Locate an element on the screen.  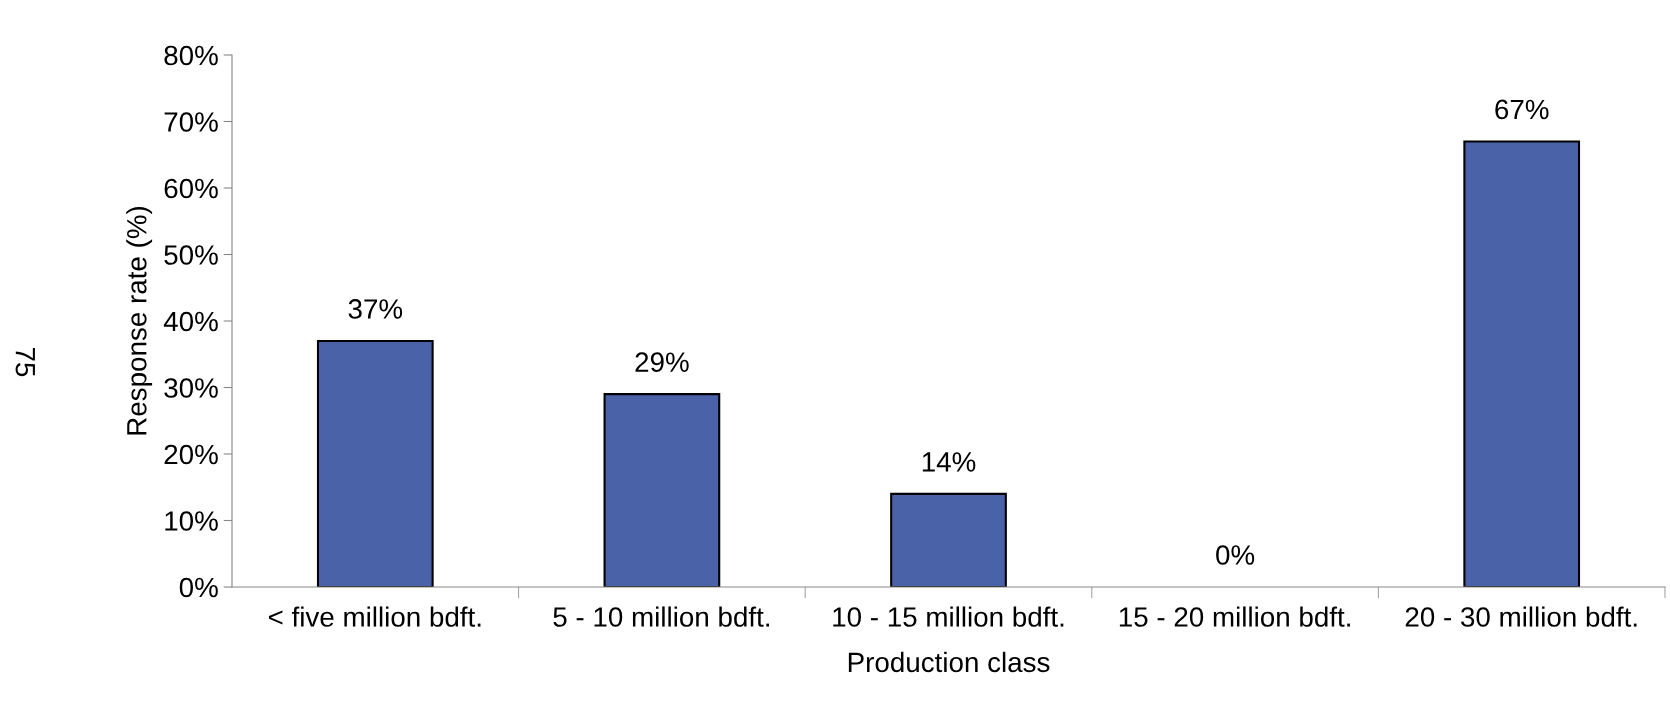
y-tick-label: 80% is located at coordinates (191, 55).